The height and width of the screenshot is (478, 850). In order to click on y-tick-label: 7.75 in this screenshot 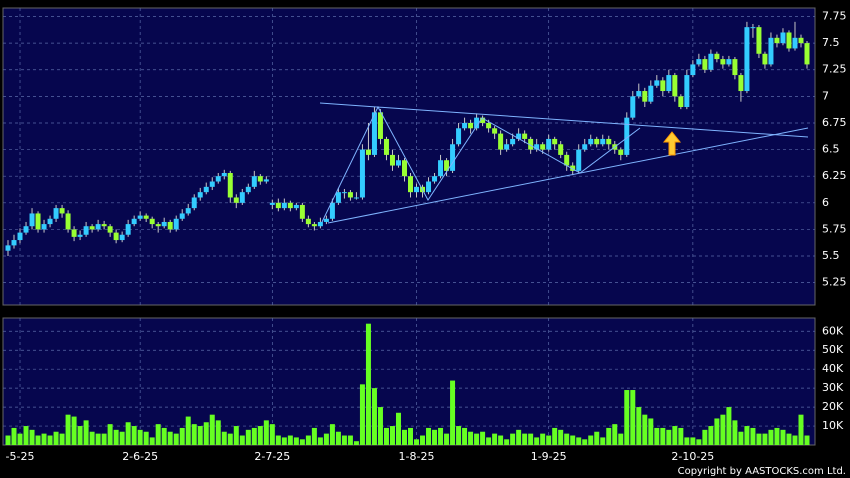, I will do `click(834, 16)`.